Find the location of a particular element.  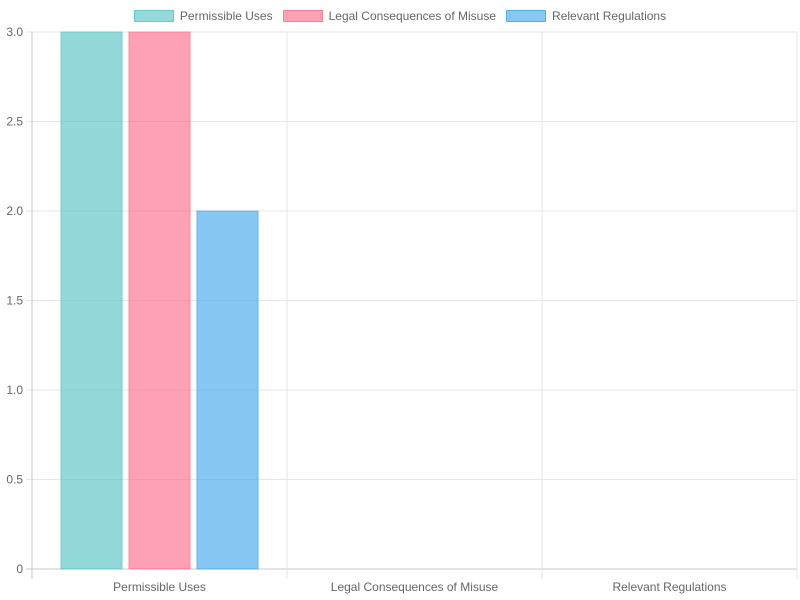

legend-item-relevant-regulations: Relevant Regulations is located at coordinates (586, 16).